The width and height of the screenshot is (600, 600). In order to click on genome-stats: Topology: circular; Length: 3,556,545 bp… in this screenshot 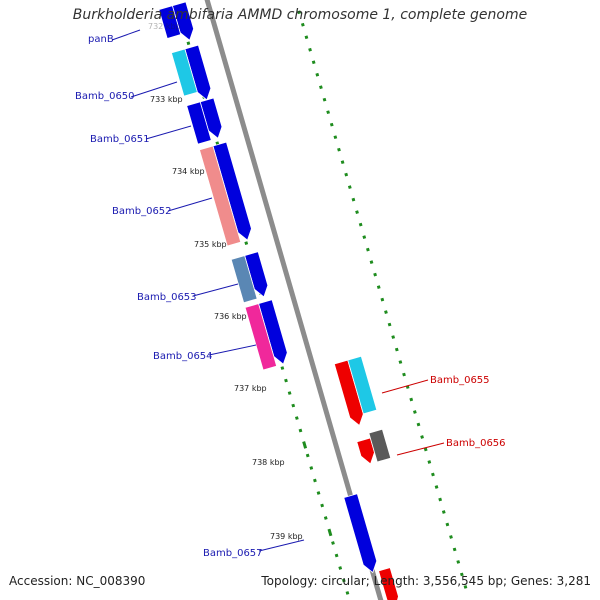, I will do `click(426, 581)`.